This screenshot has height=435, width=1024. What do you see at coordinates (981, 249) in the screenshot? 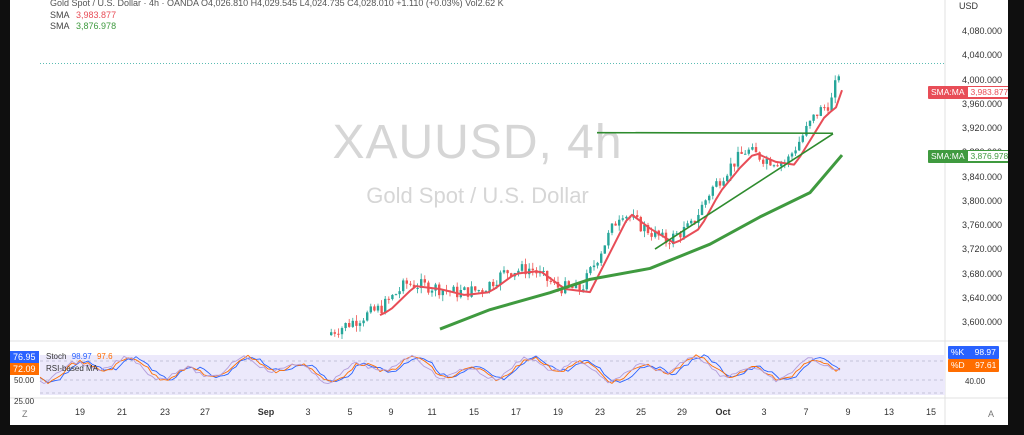
I see `price-tick-label: 3,720.000` at bounding box center [981, 249].